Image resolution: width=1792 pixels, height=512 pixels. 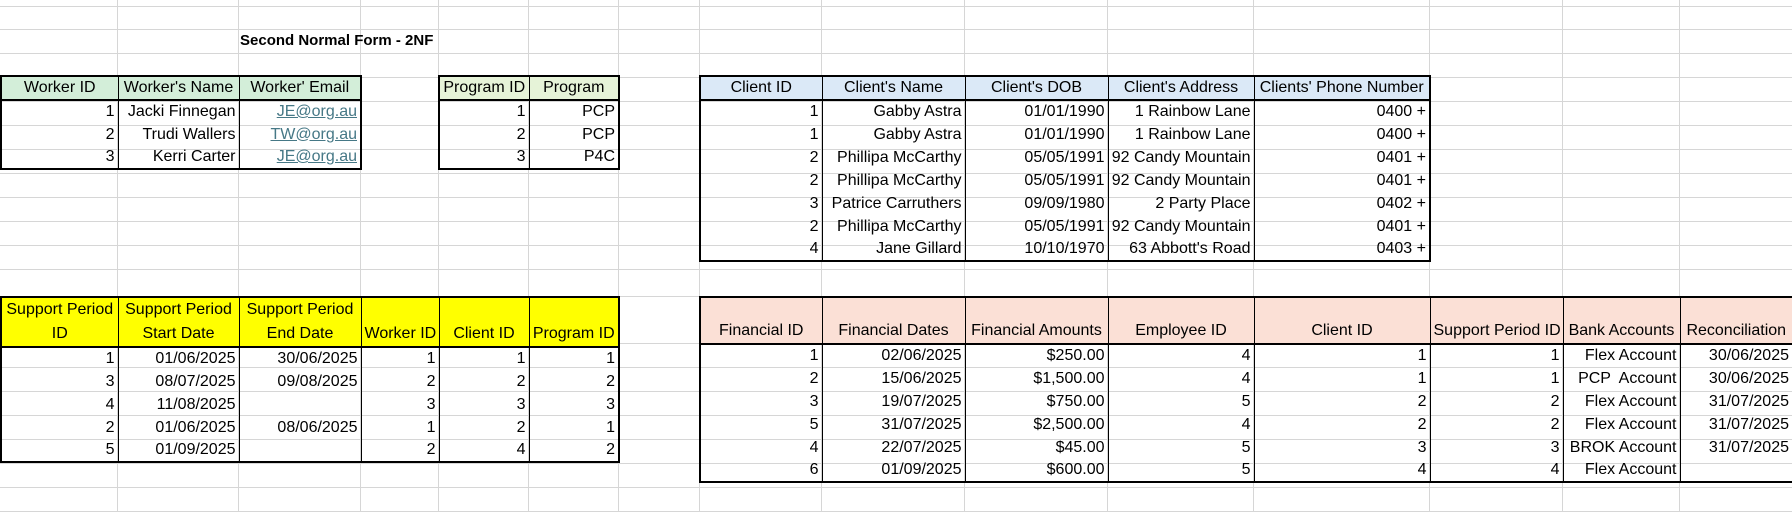 I want to click on cell: 63 Abbott's Road, so click(x=1181, y=249).